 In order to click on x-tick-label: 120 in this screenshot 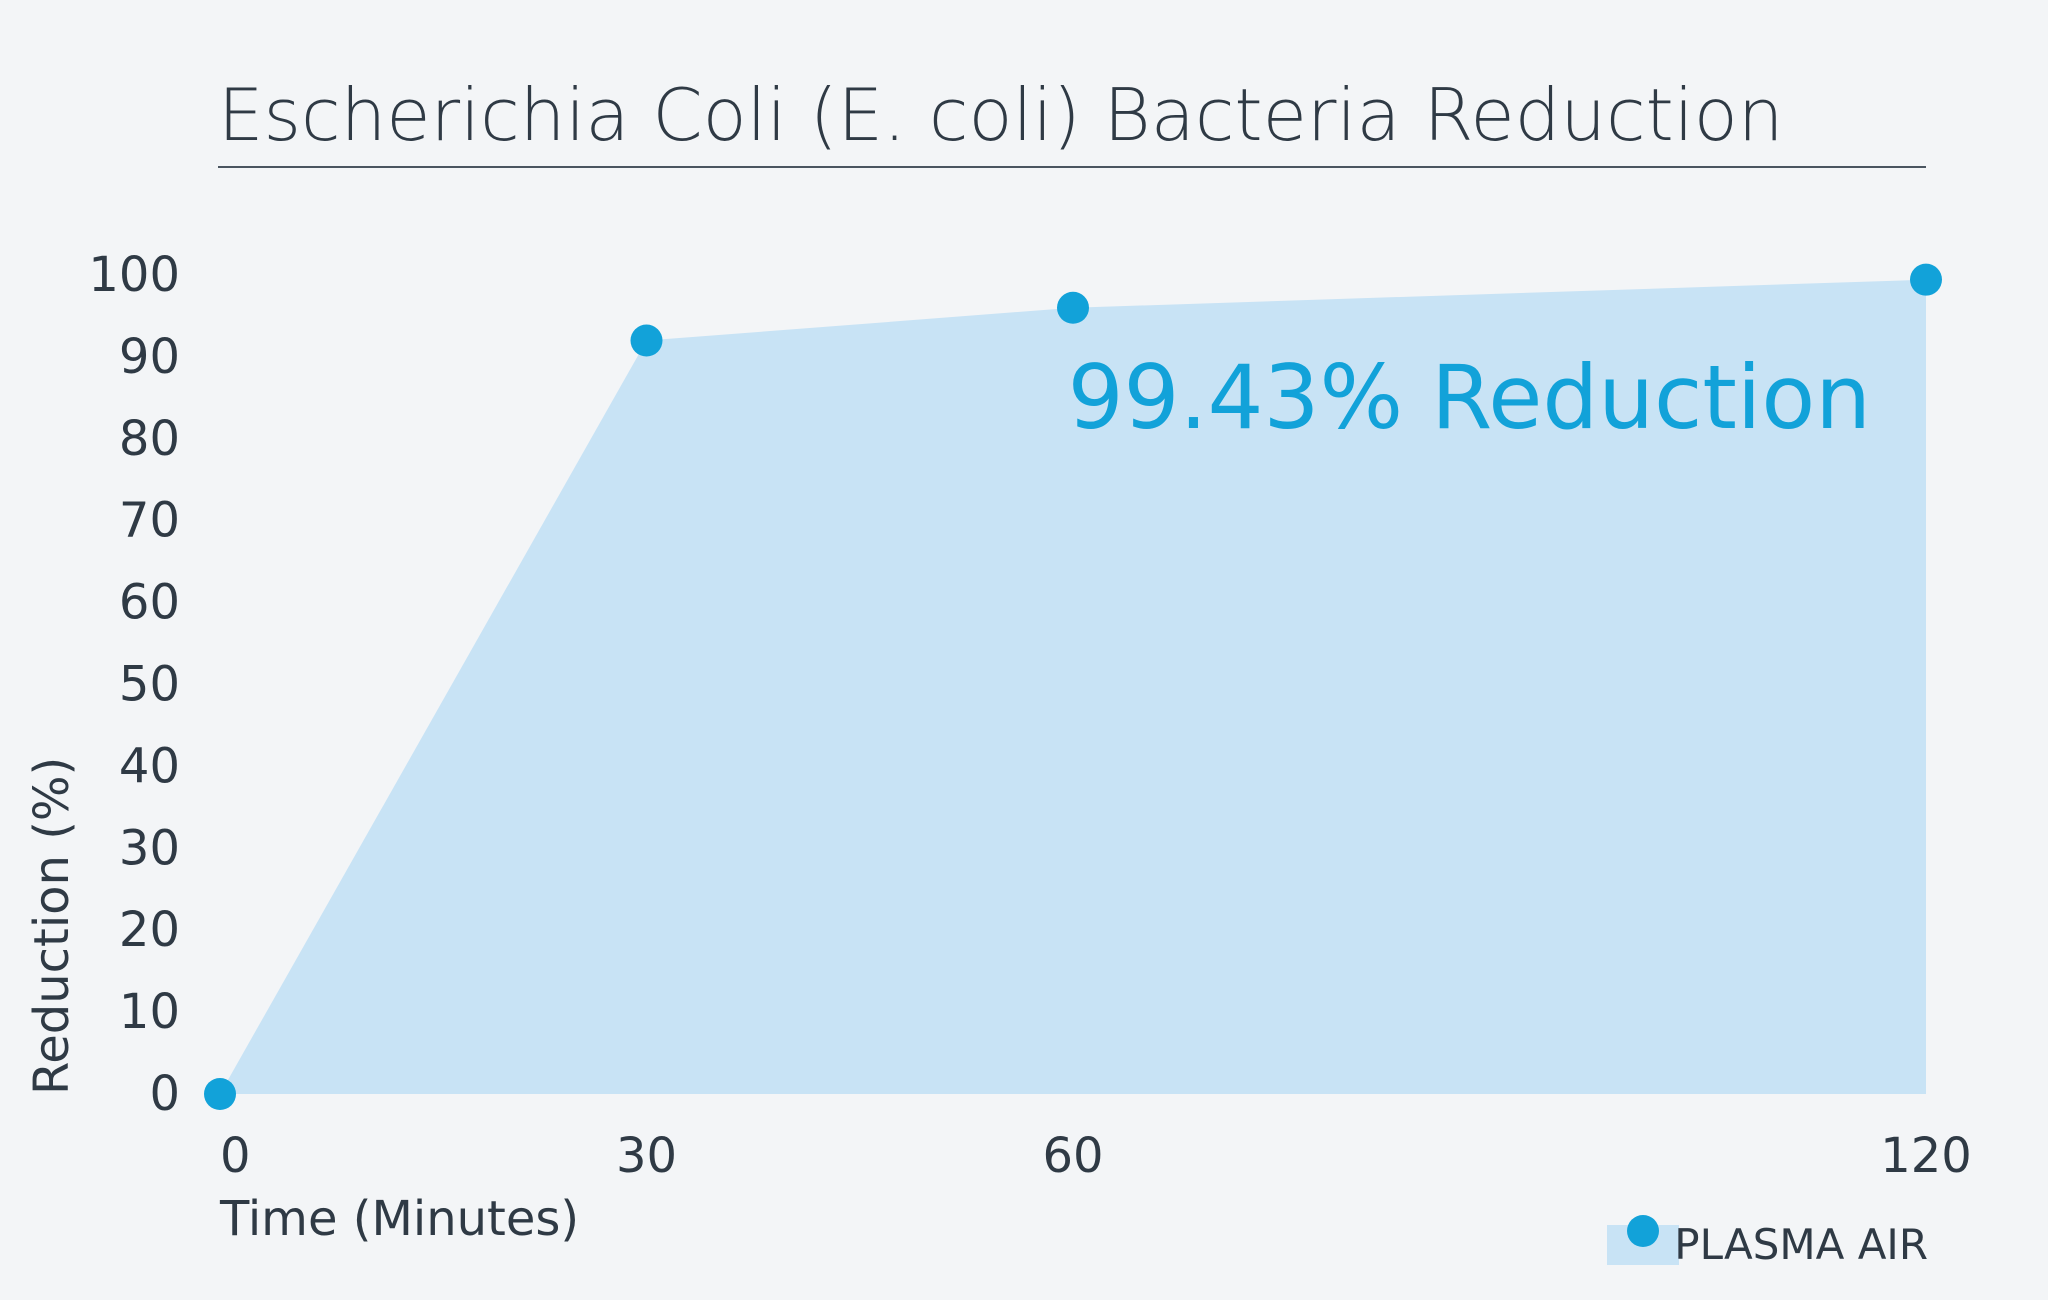, I will do `click(1926, 1156)`.